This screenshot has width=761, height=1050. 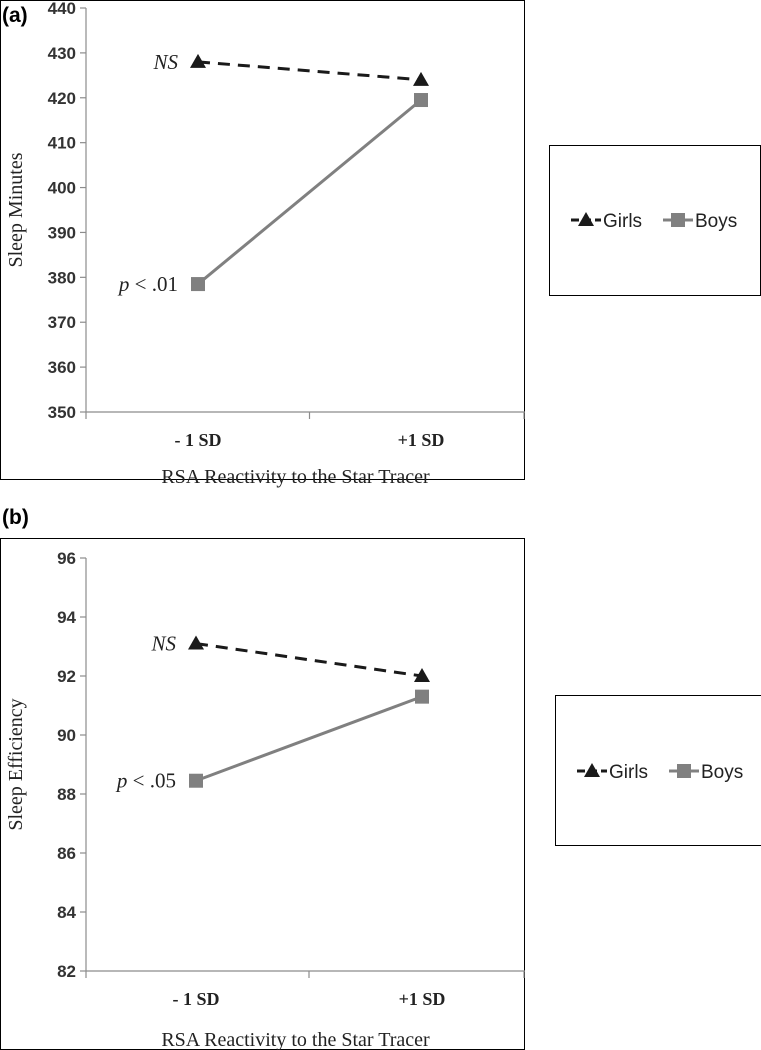 I want to click on y-tick-label: 86, so click(x=66, y=853).